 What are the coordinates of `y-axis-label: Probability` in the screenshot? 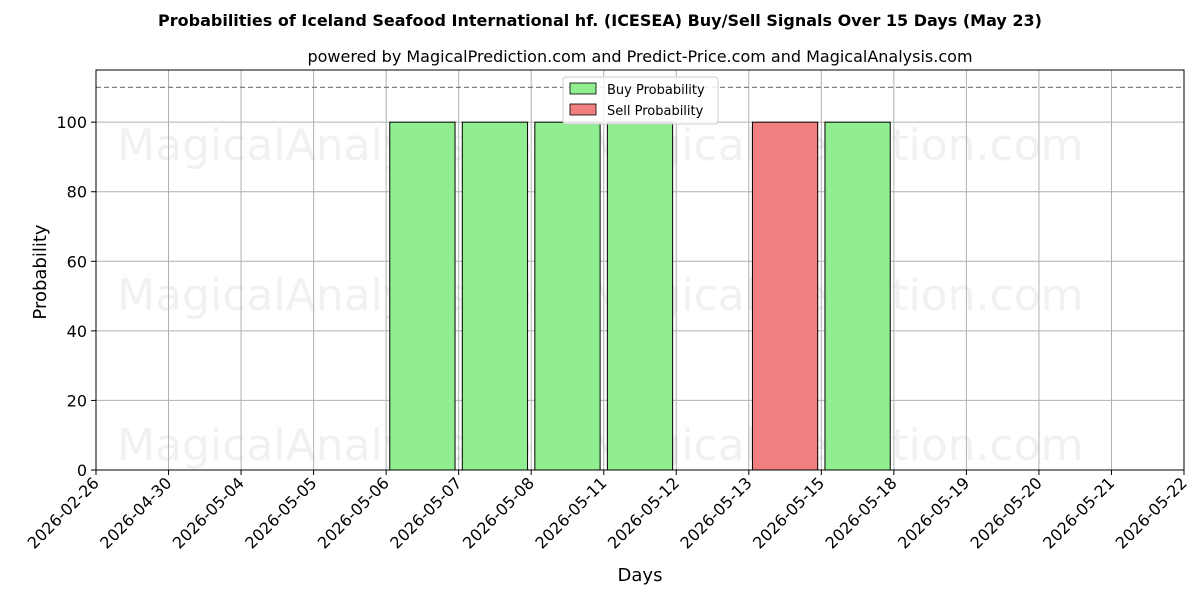 It's located at (40, 271).